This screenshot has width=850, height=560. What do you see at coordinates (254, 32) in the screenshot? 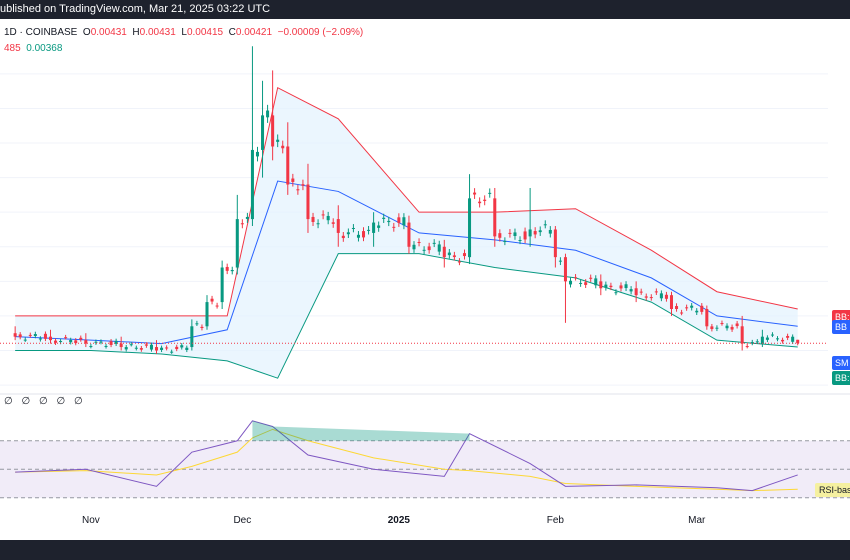
I see `close-value: 0.00421` at bounding box center [254, 32].